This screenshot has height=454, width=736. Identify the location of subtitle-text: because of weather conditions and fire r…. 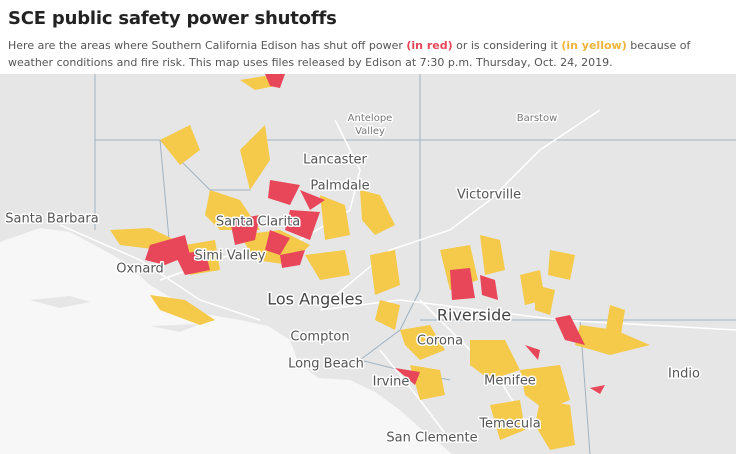
(349, 54).